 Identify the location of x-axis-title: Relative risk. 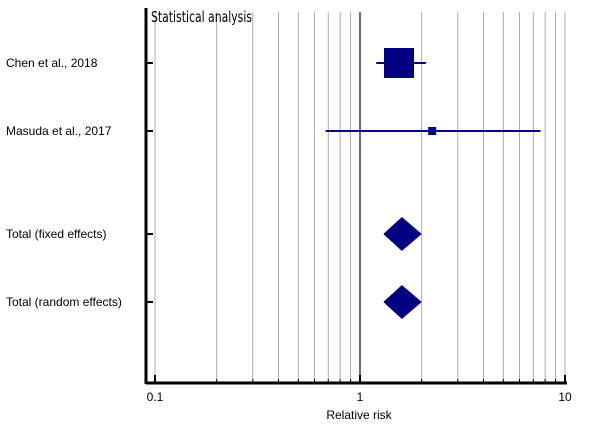
(359, 415).